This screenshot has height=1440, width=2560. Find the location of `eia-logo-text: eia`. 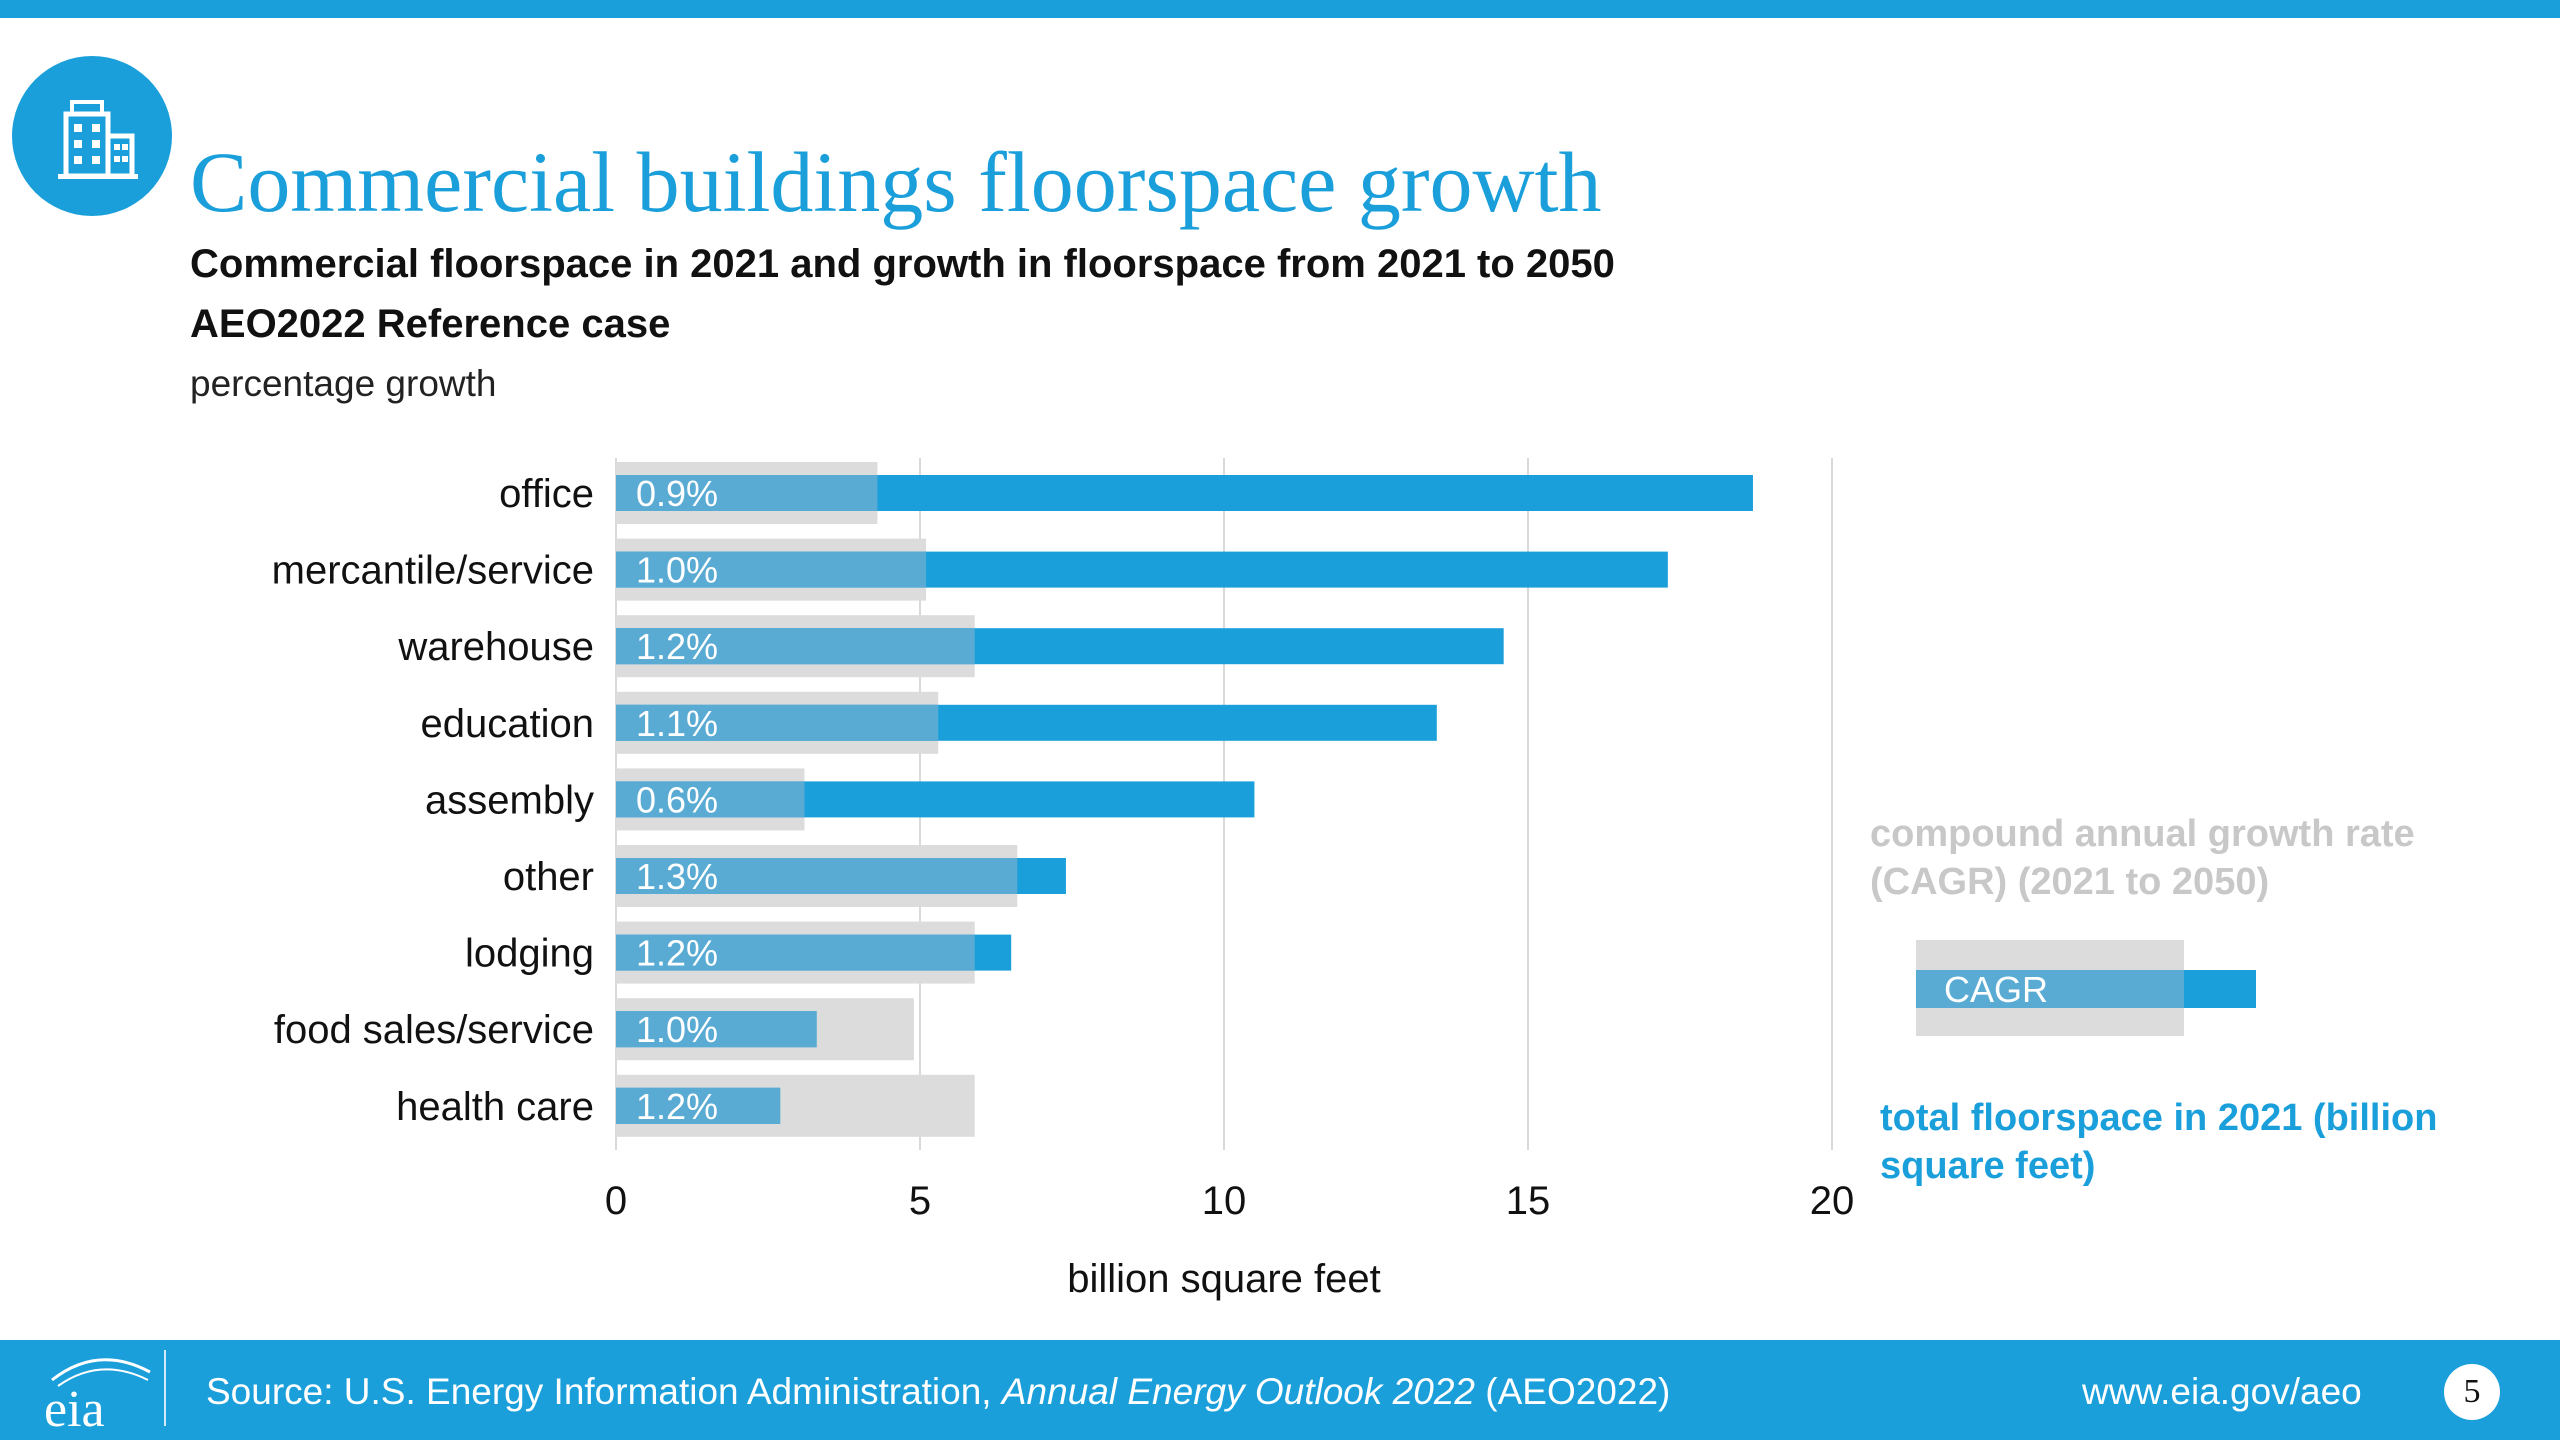

eia-logo-text: eia is located at coordinates (74, 1407).